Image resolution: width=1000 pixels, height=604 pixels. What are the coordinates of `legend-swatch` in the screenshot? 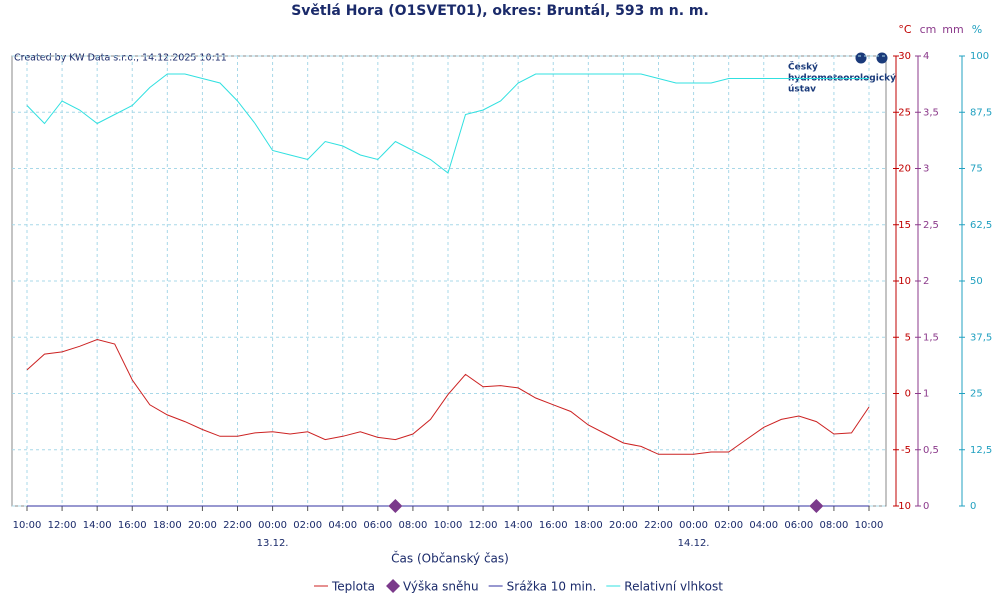 It's located at (393, 586).